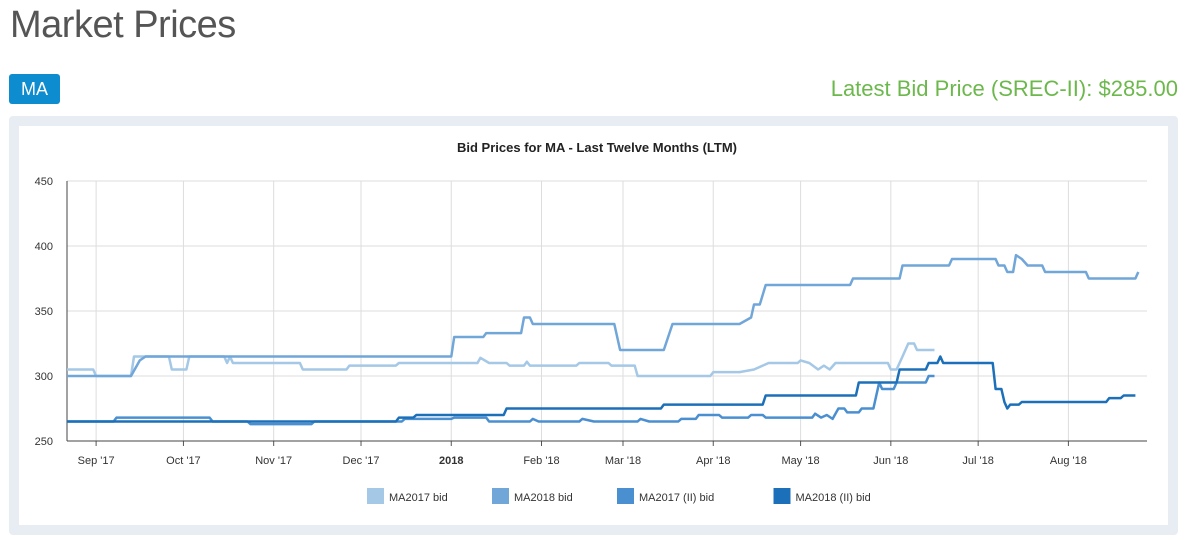  I want to click on legend-item-4: MA2018 (II) bid, so click(822, 496).